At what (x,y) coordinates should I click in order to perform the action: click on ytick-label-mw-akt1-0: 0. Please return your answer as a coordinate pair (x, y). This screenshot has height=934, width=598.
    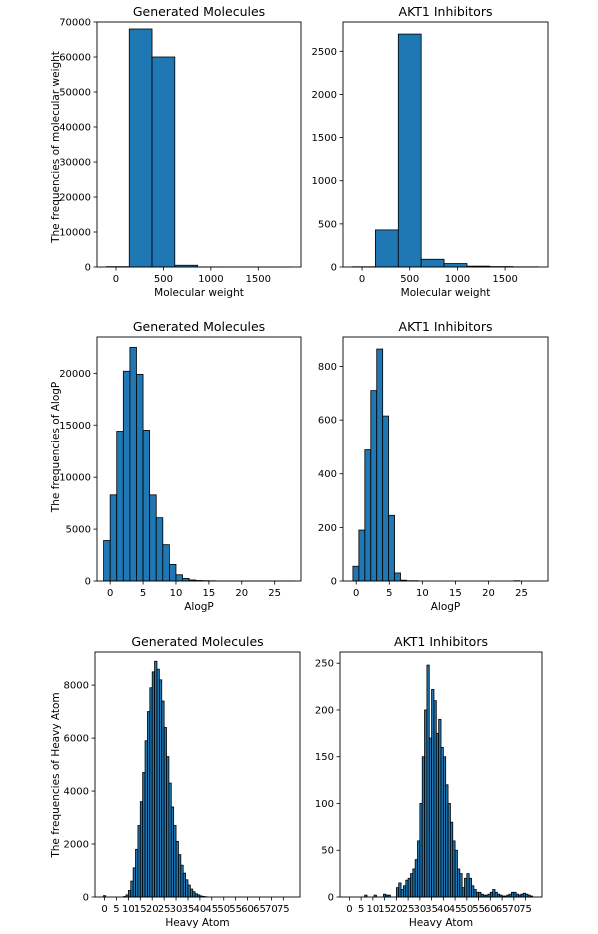
    Looking at the image, I should click on (334, 268).